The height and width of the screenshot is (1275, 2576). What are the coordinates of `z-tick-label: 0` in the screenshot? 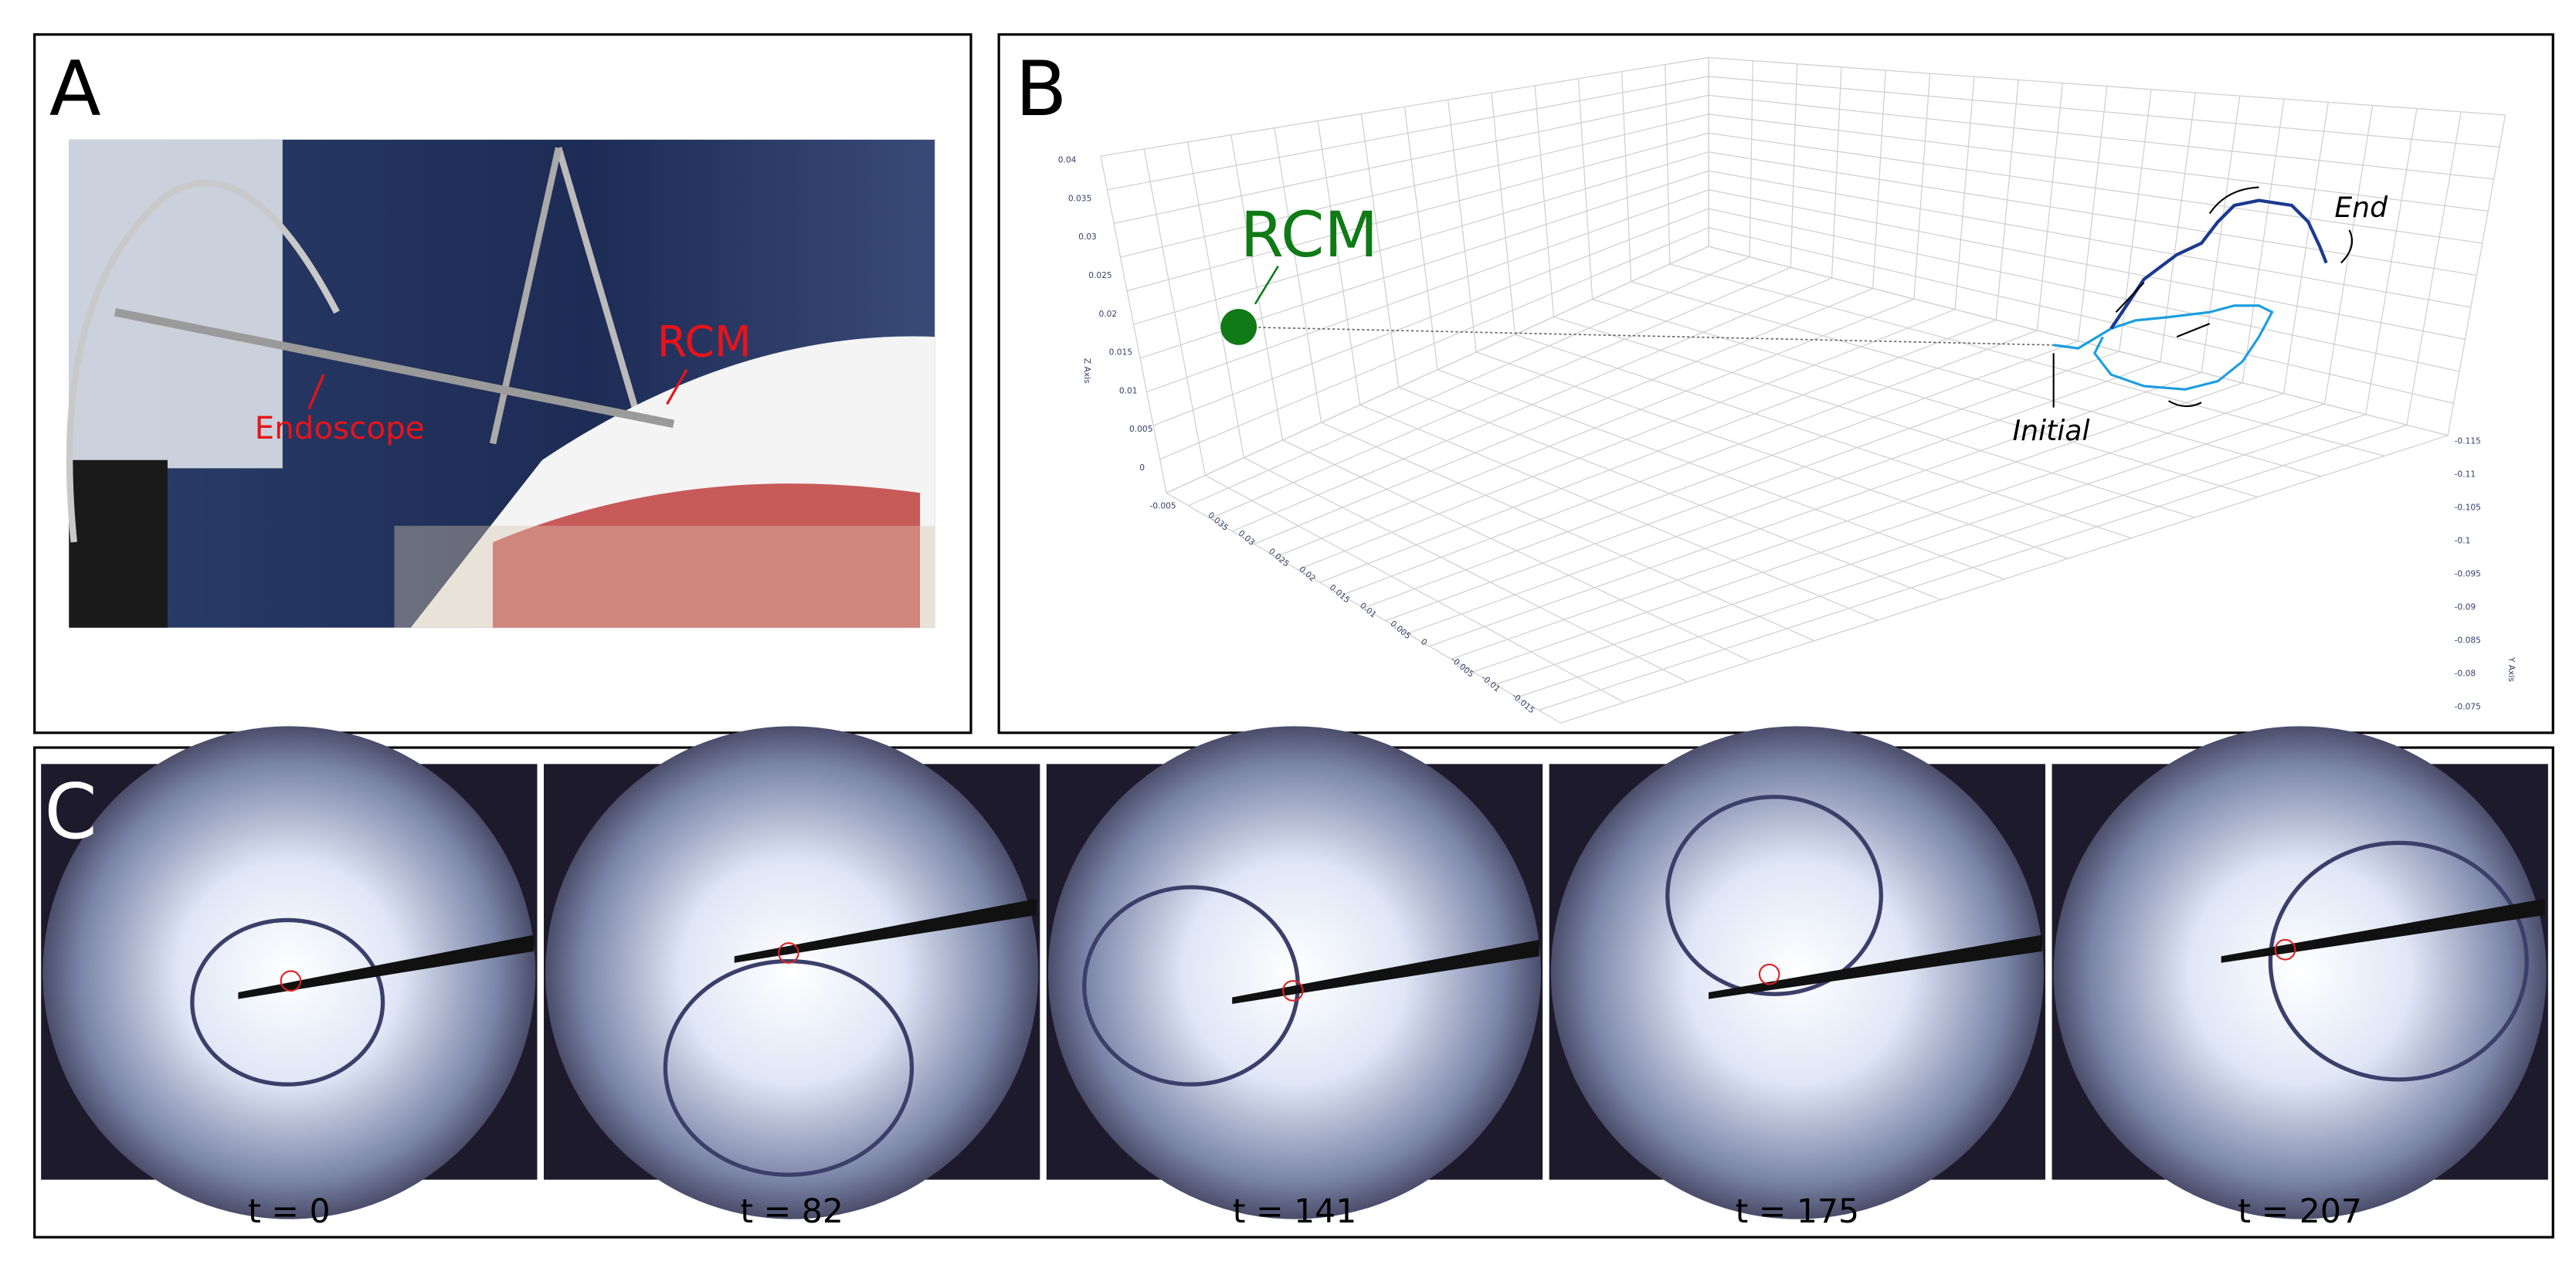 It's located at (1142, 468).